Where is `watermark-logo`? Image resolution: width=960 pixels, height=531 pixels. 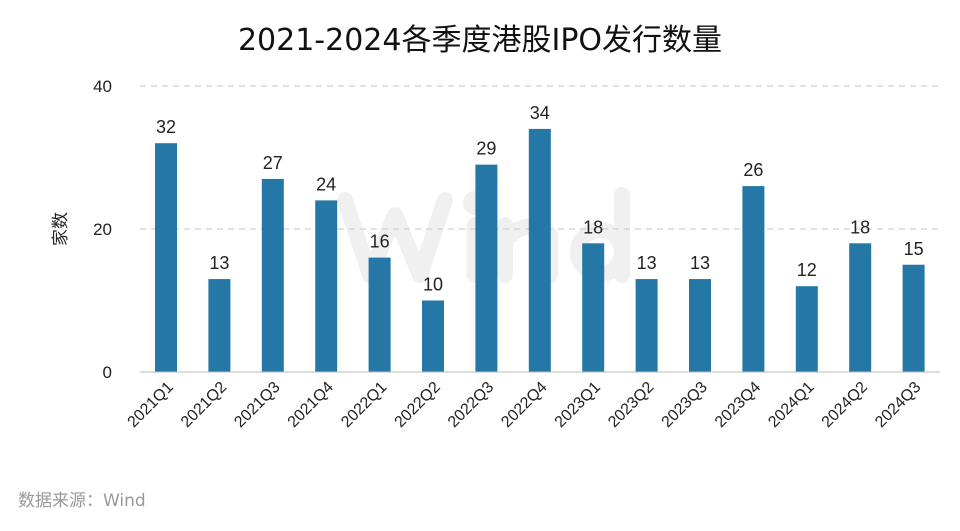
watermark-logo is located at coordinates (483, 235).